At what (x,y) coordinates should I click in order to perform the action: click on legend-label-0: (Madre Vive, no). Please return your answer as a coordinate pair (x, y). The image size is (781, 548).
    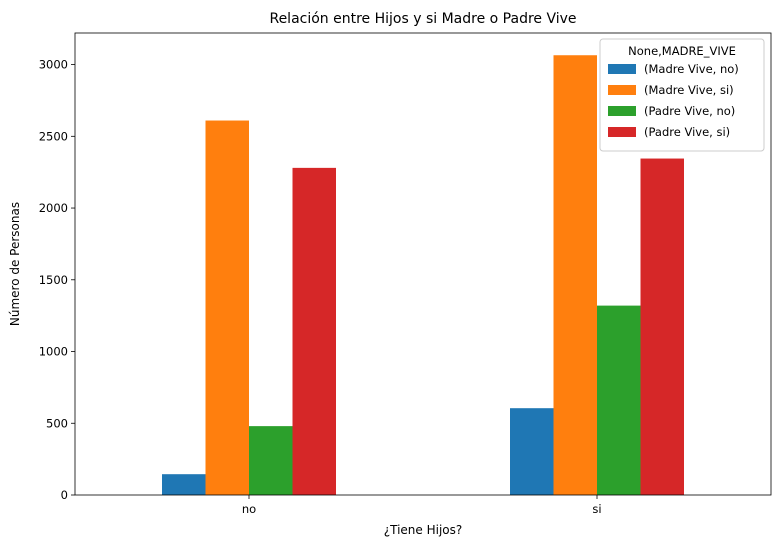
    Looking at the image, I should click on (691, 69).